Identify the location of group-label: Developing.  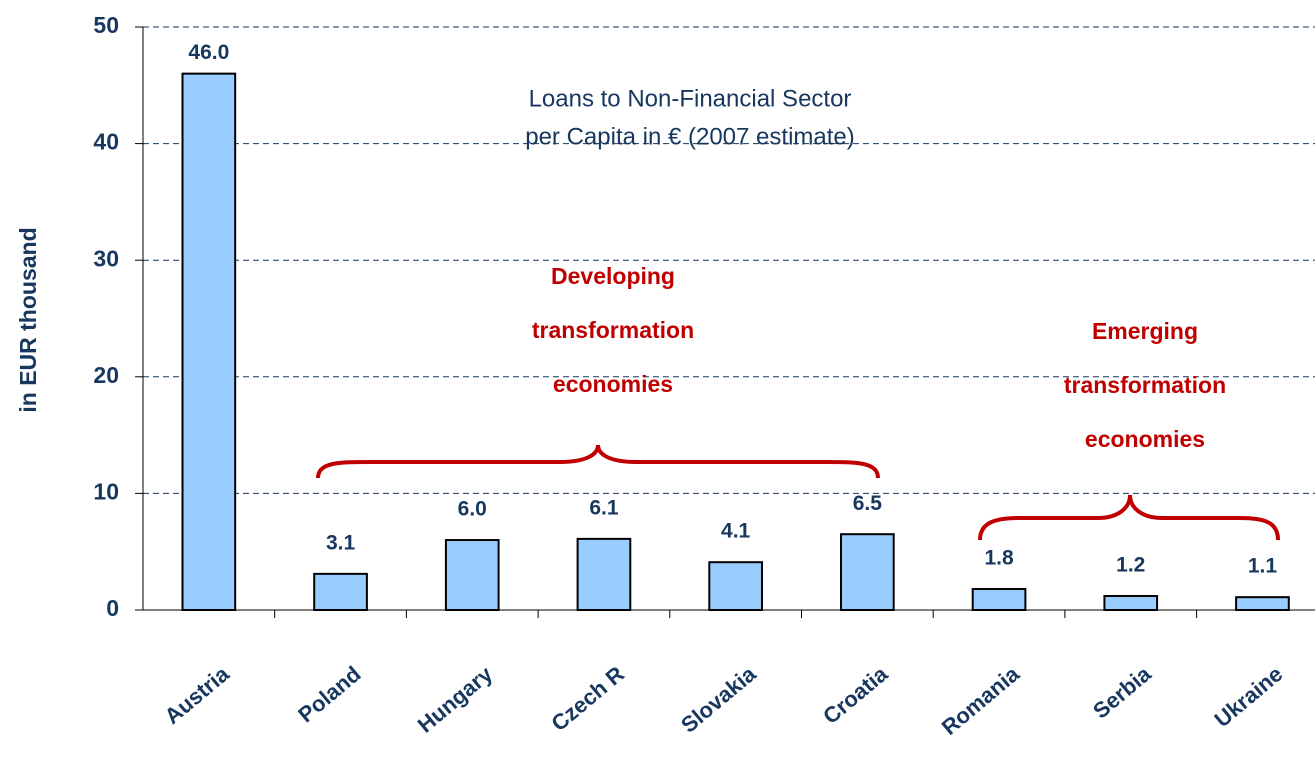
(613, 276).